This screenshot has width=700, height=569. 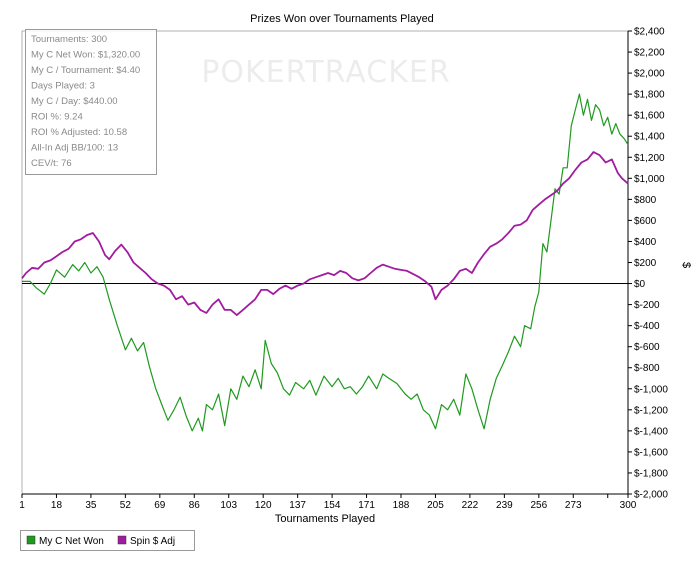 I want to click on stats-line: Tournaments: 300, so click(x=69, y=39).